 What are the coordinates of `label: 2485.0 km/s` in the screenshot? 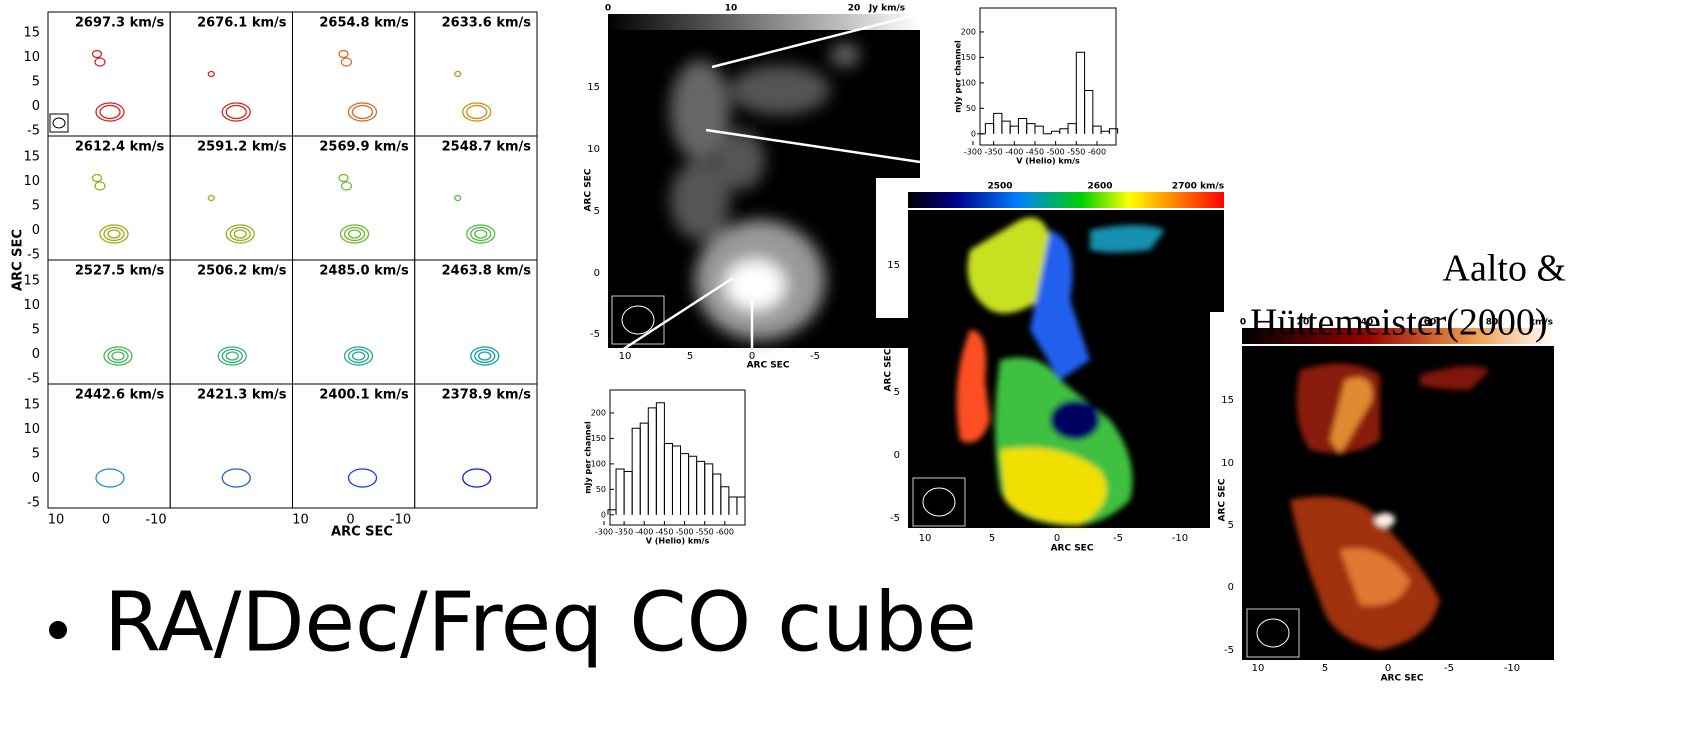 It's located at (364, 271).